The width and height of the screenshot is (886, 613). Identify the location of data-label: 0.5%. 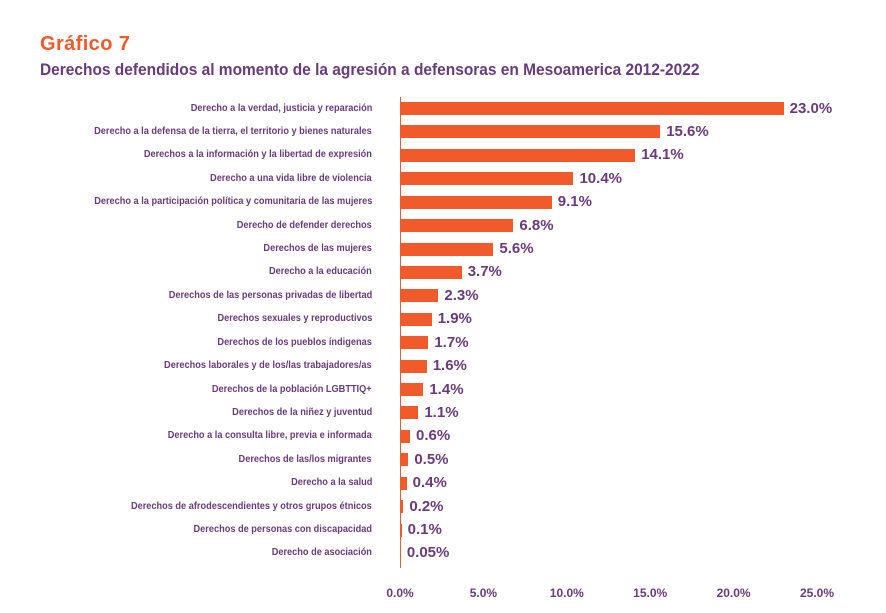
(431, 459).